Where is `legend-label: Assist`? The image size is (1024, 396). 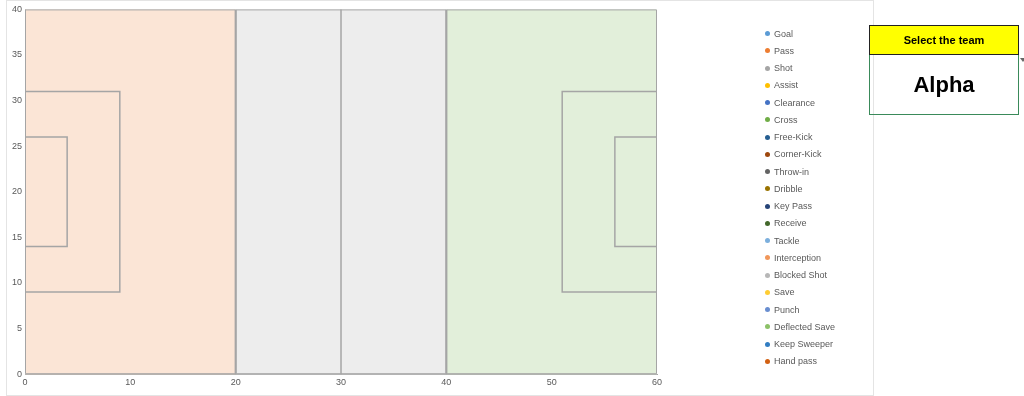
legend-label: Assist is located at coordinates (786, 85).